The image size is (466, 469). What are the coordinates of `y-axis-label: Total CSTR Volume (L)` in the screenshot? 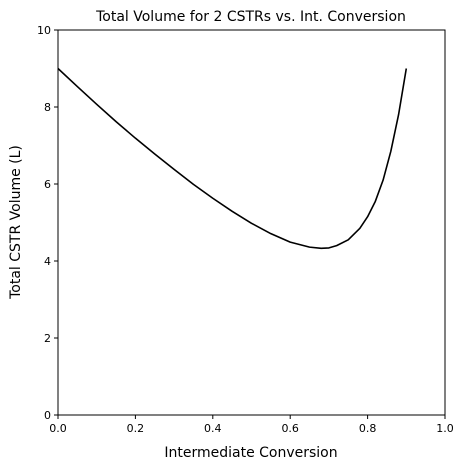 It's located at (16, 222).